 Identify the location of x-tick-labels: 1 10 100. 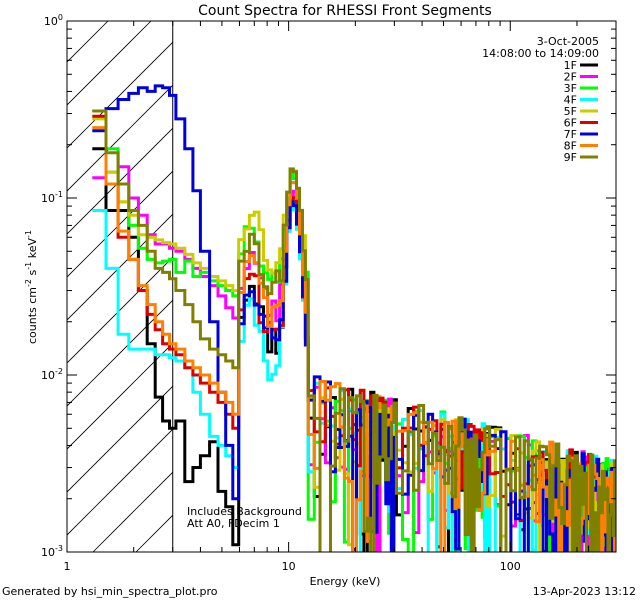
(292, 566).